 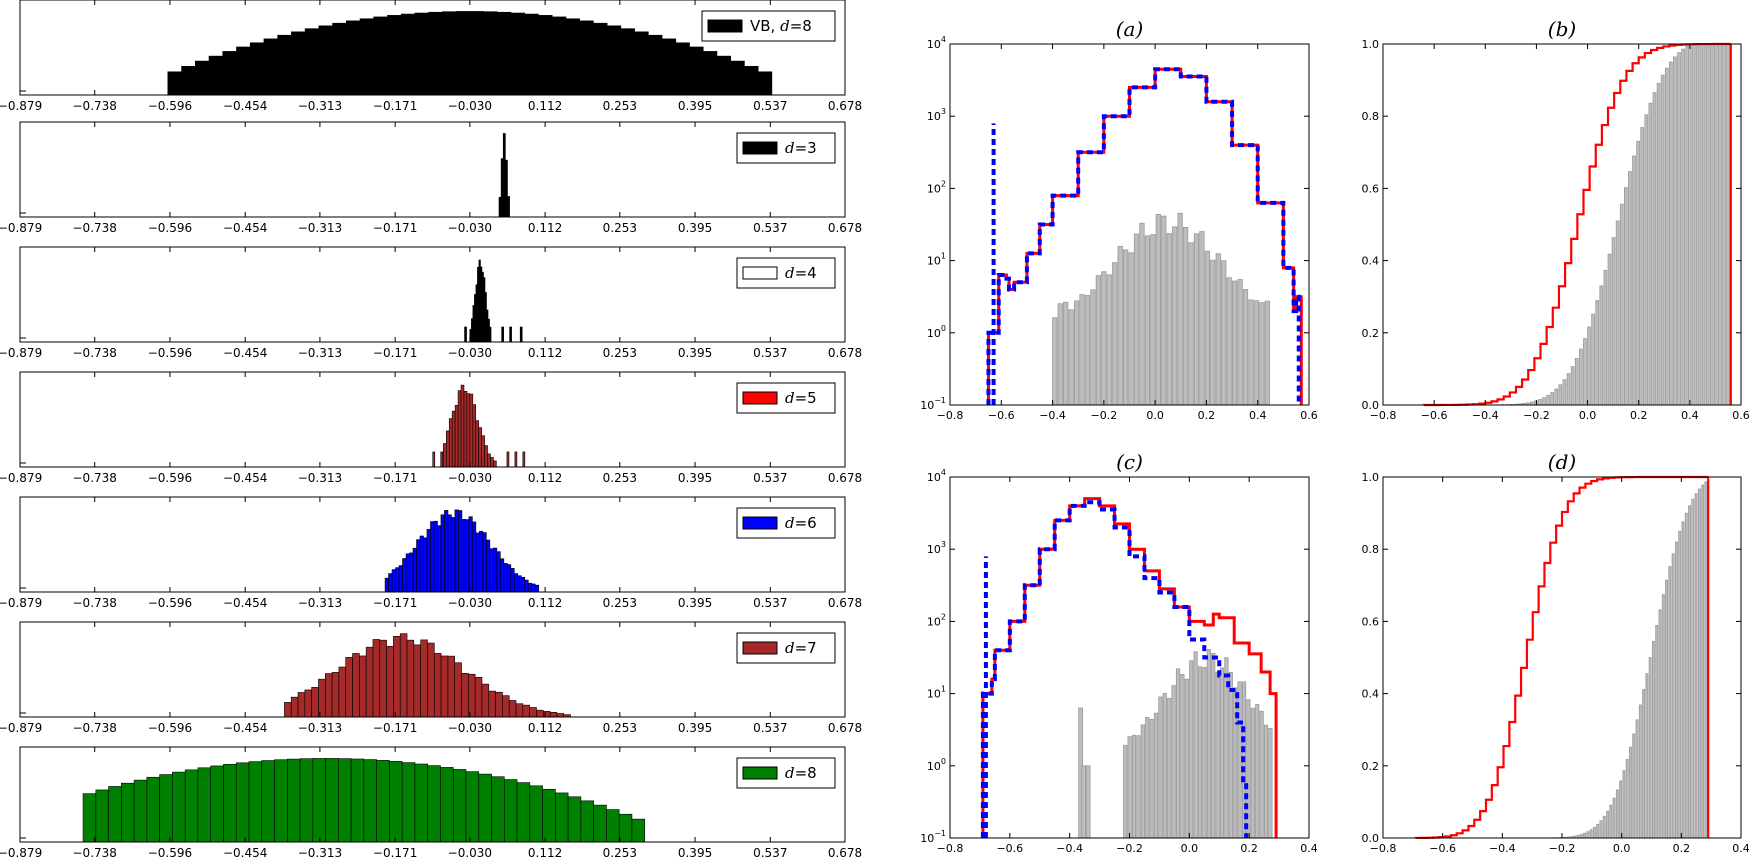 What do you see at coordinates (1371, 477) in the screenshot?
I see `y-tick-label: 1.0` at bounding box center [1371, 477].